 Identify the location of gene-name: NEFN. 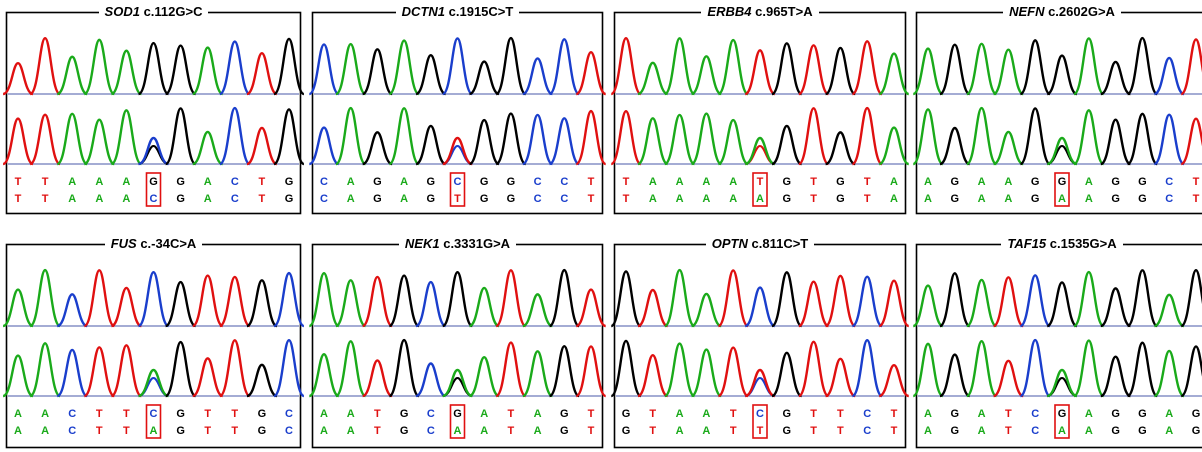
(1027, 11).